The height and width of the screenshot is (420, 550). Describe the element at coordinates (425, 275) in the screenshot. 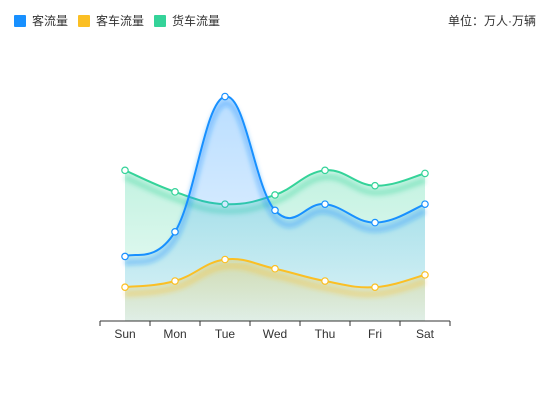

I see `point-bus-flow-sat` at that location.